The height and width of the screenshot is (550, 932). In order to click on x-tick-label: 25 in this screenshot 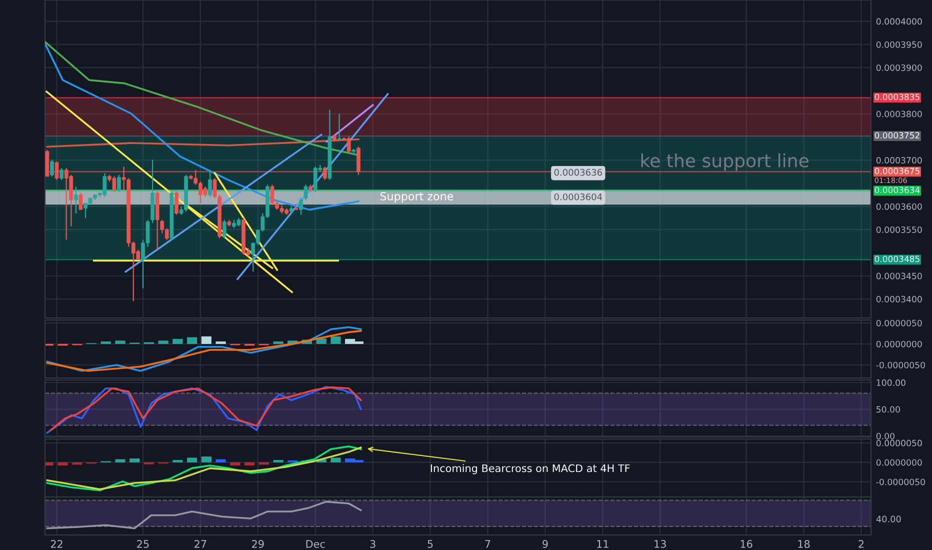, I will do `click(143, 544)`.